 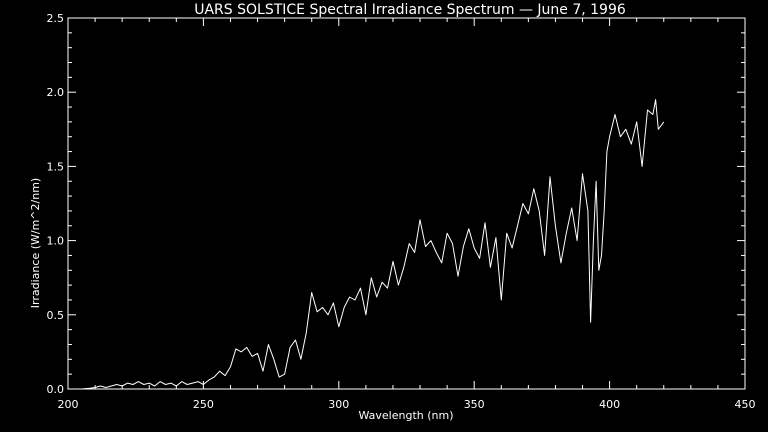 What do you see at coordinates (745, 404) in the screenshot?
I see `x-tick-label: 450` at bounding box center [745, 404].